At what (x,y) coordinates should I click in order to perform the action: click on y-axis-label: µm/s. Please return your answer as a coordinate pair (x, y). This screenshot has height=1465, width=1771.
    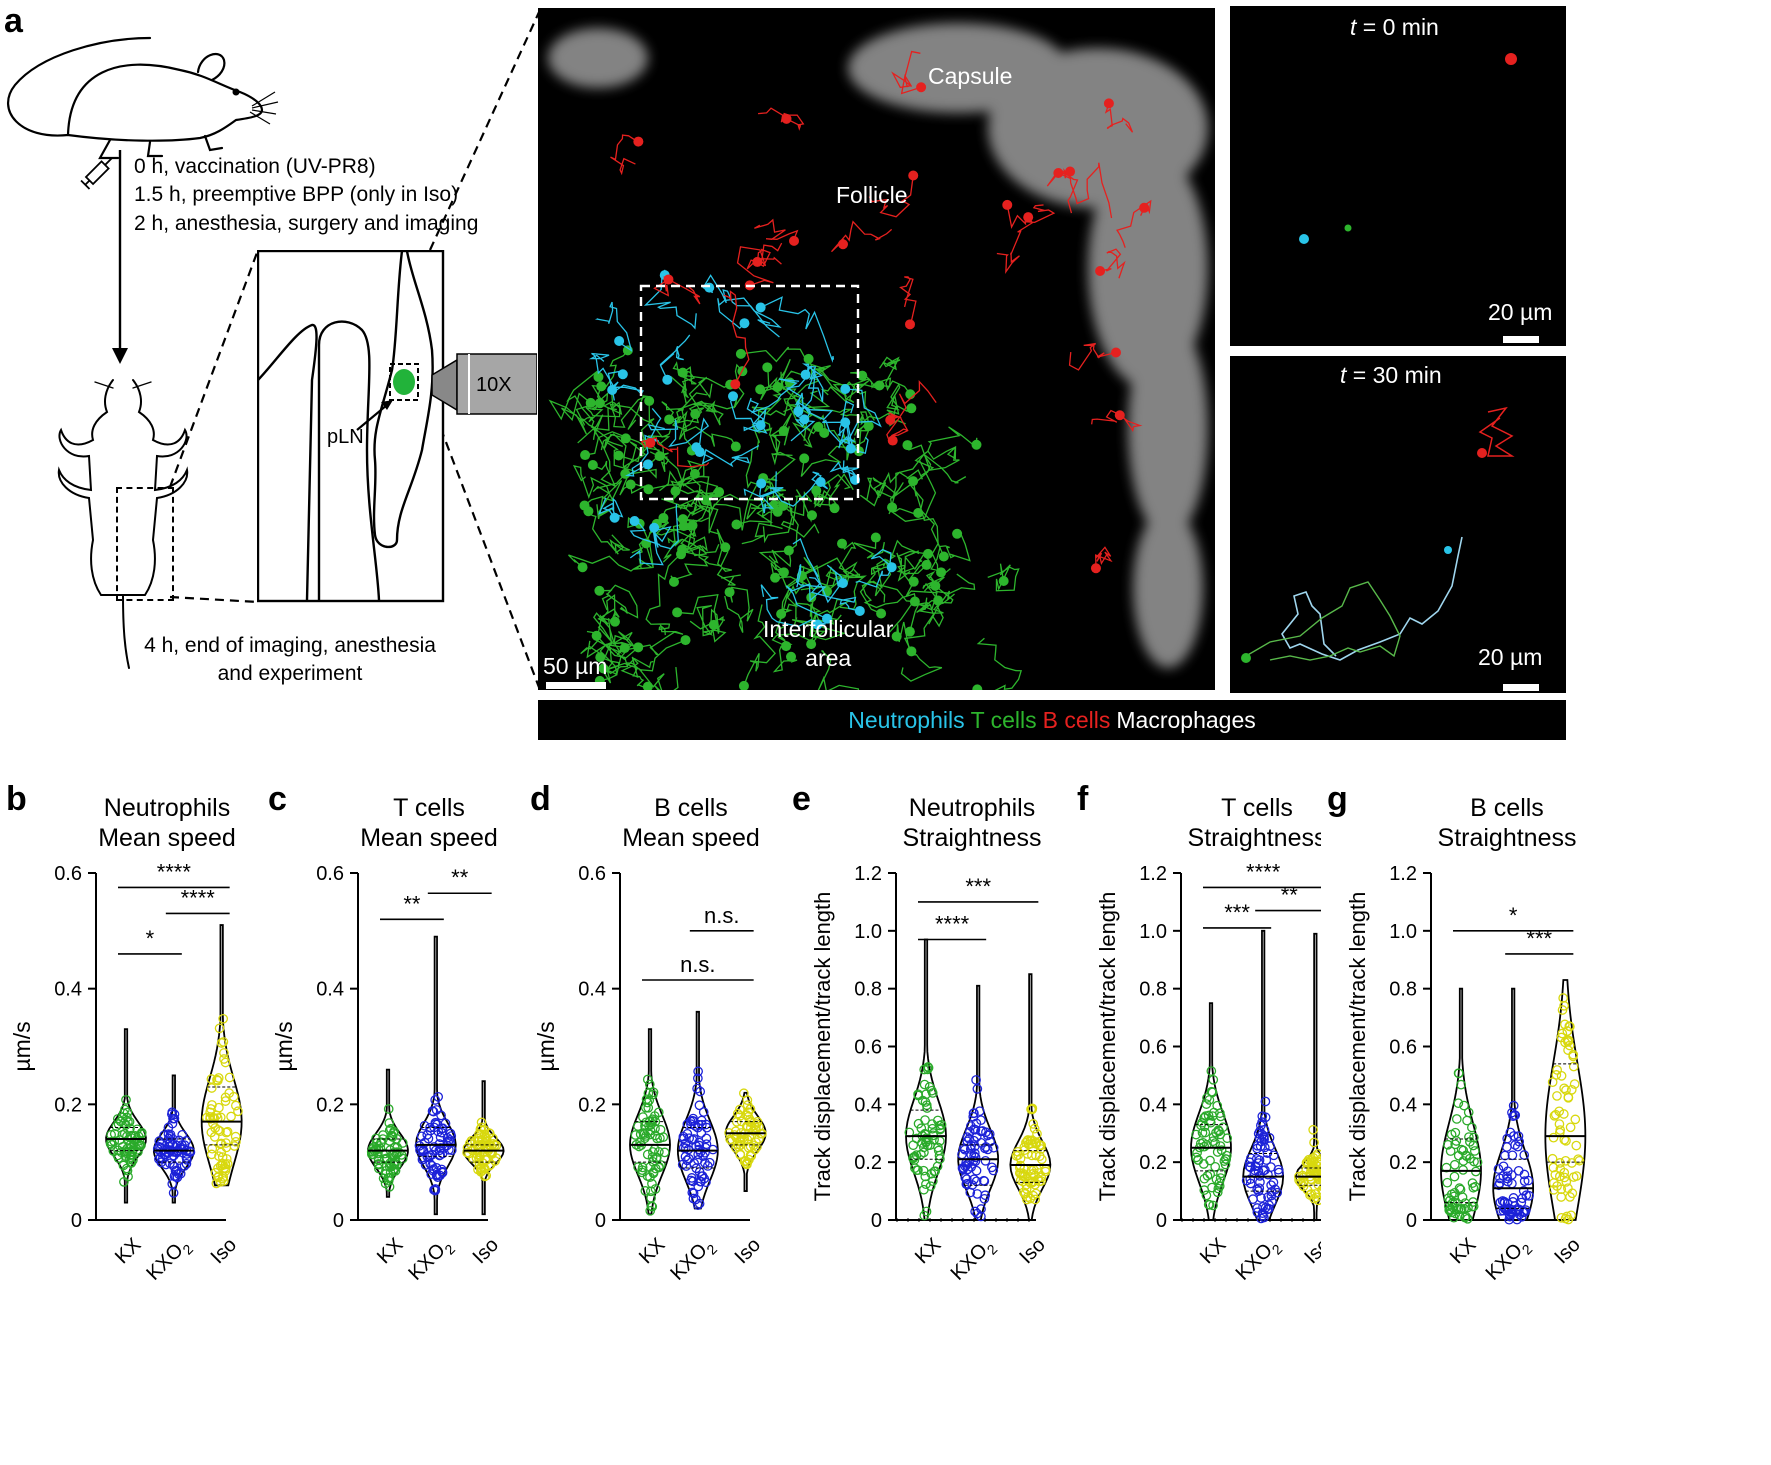
    Looking at the image, I should click on (284, 1046).